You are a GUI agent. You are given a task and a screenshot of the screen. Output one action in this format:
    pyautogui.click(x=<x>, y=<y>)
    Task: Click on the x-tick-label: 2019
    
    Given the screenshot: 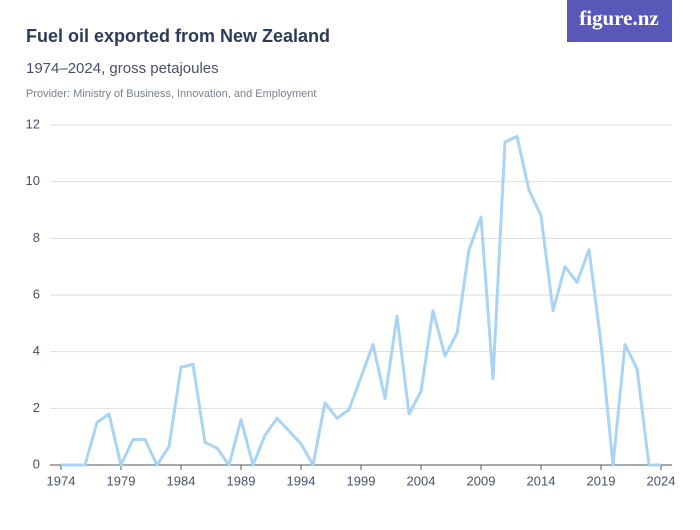 What is the action you would take?
    pyautogui.click(x=601, y=480)
    